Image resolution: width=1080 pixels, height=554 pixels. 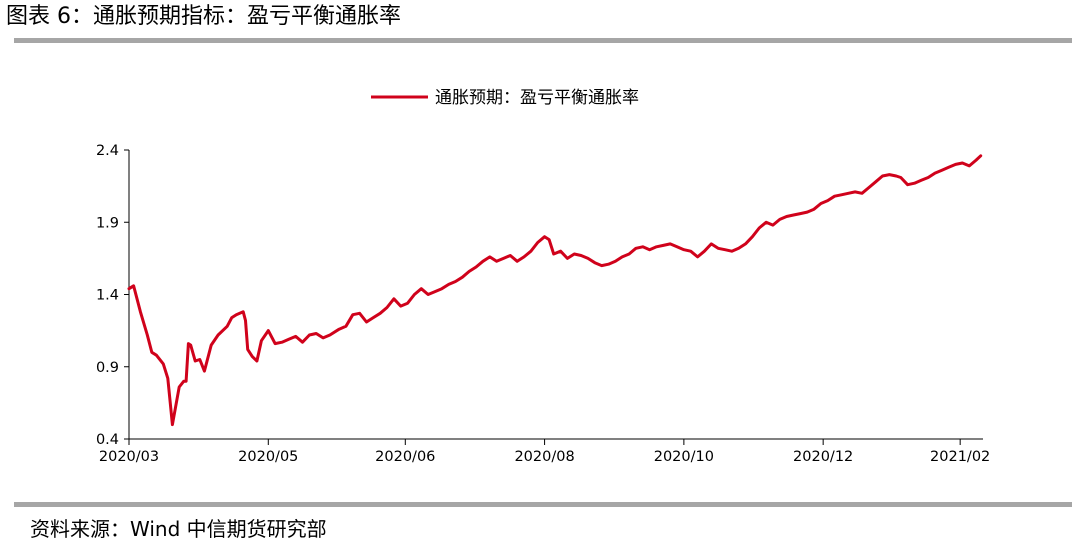 I want to click on y-tick-label: 0.4, so click(x=107, y=440).